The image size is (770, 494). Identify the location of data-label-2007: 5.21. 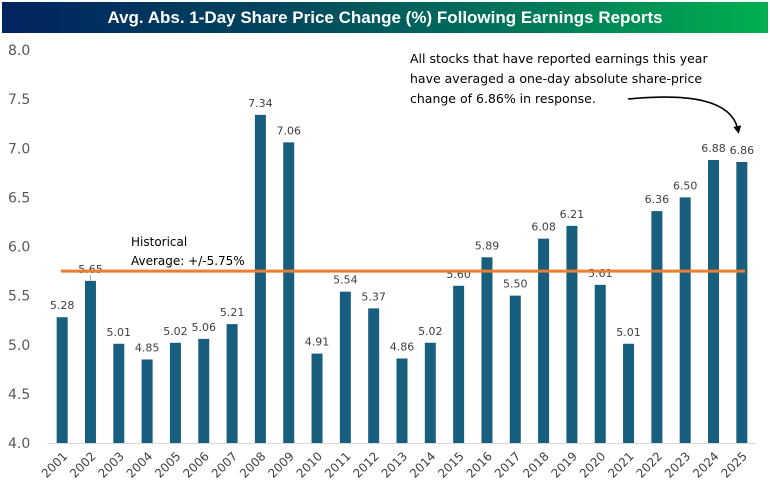
(232, 312).